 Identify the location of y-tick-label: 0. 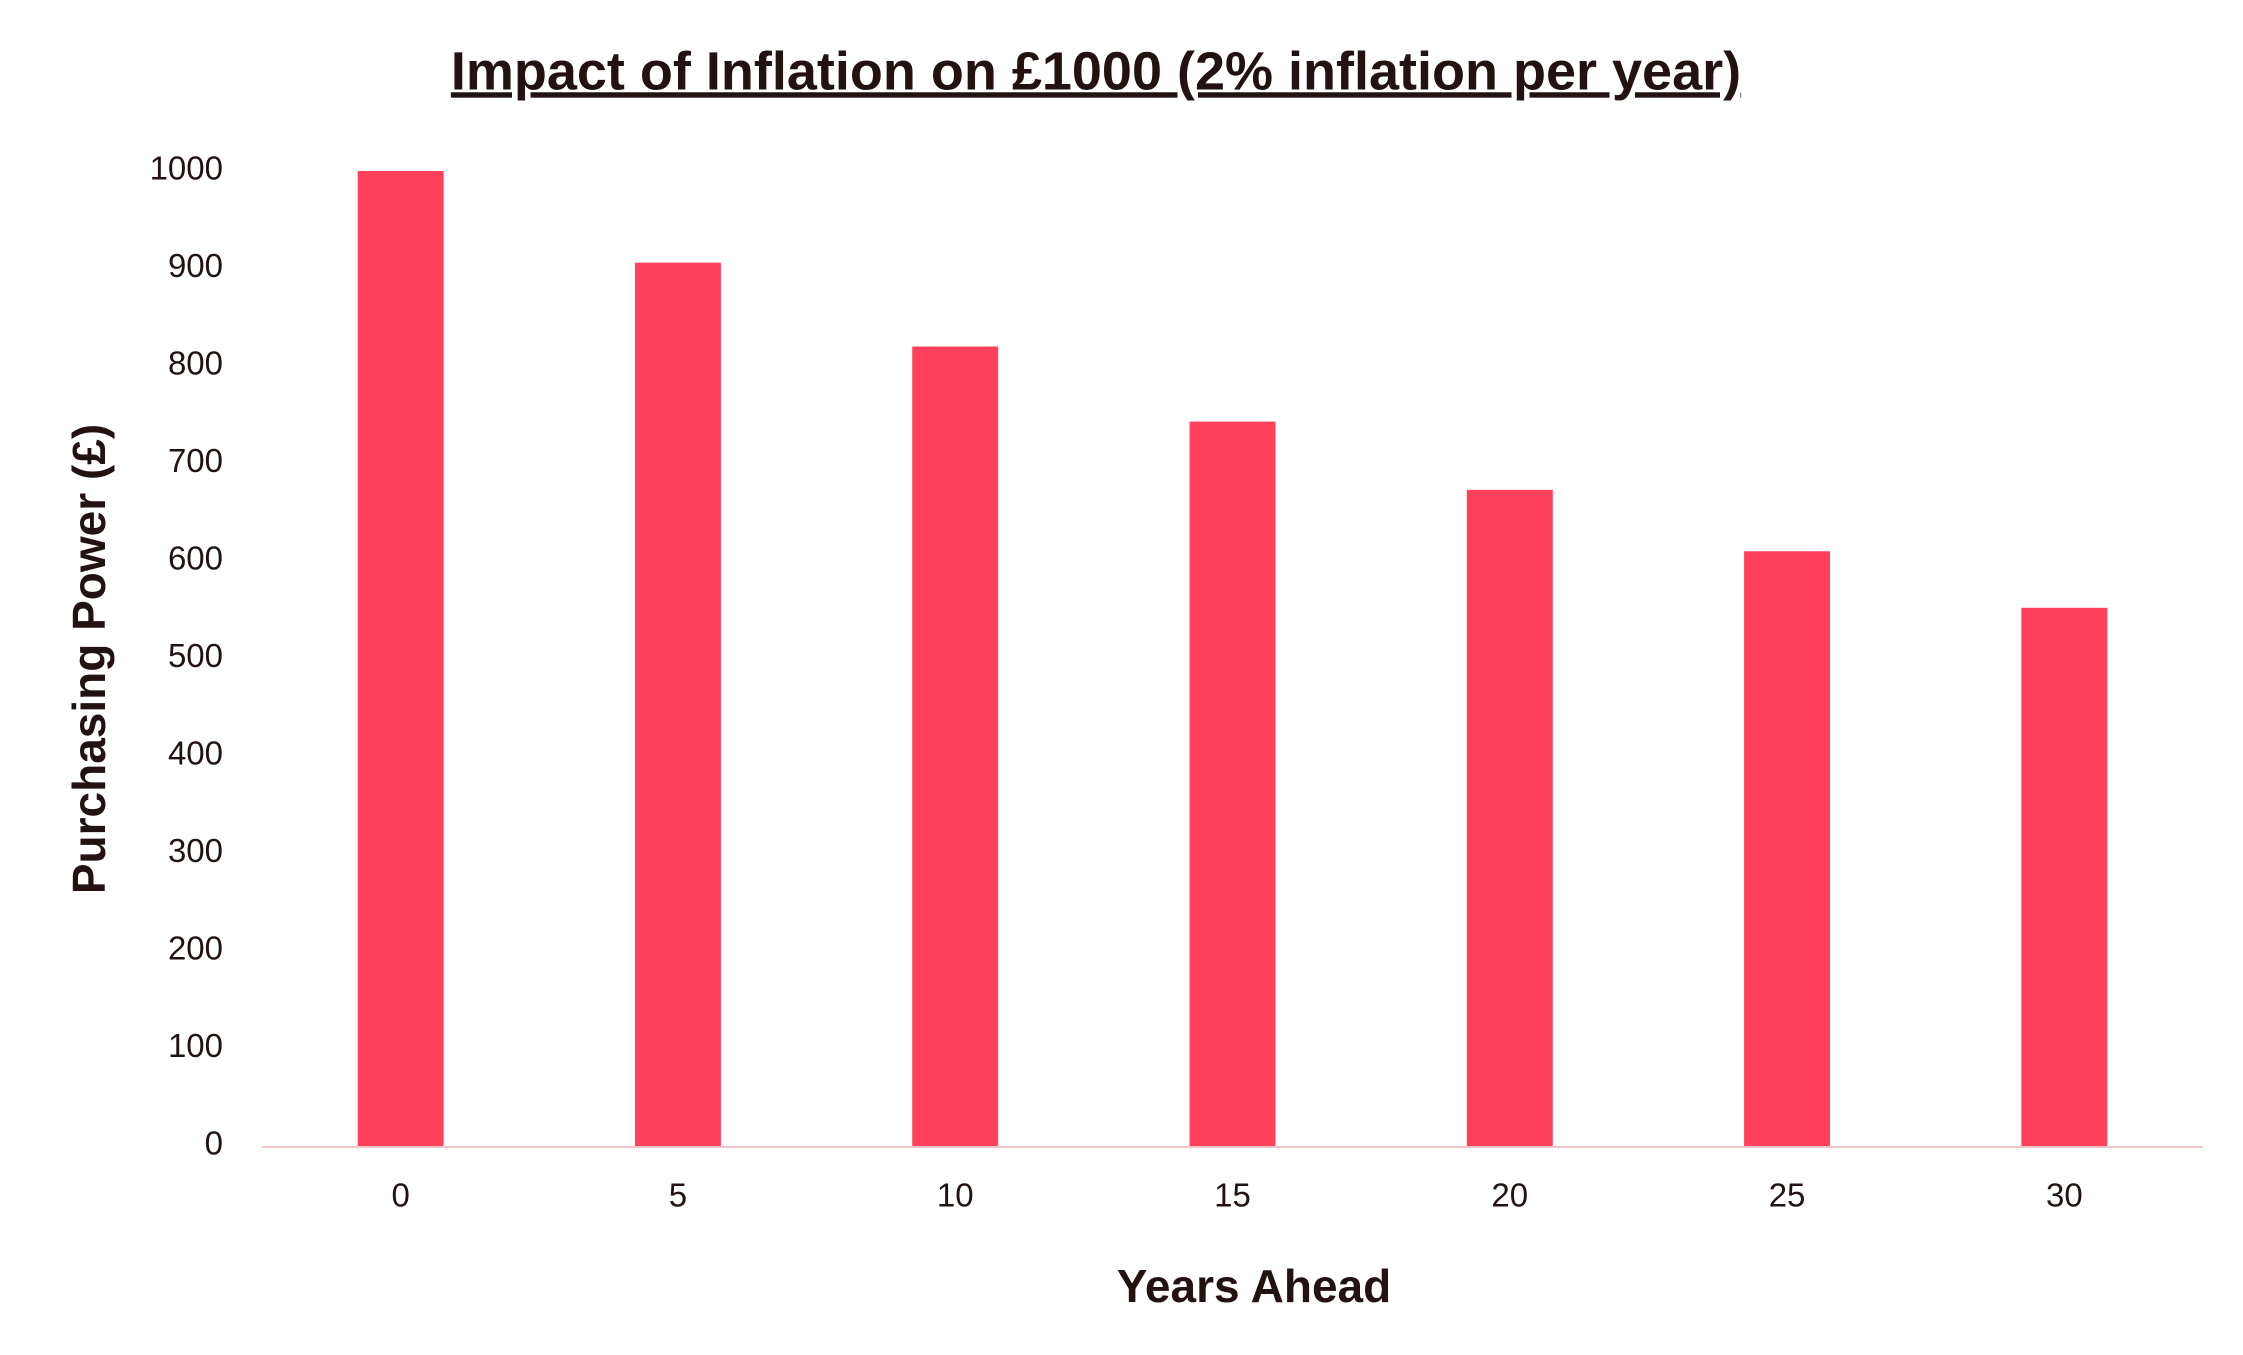
(214, 1143).